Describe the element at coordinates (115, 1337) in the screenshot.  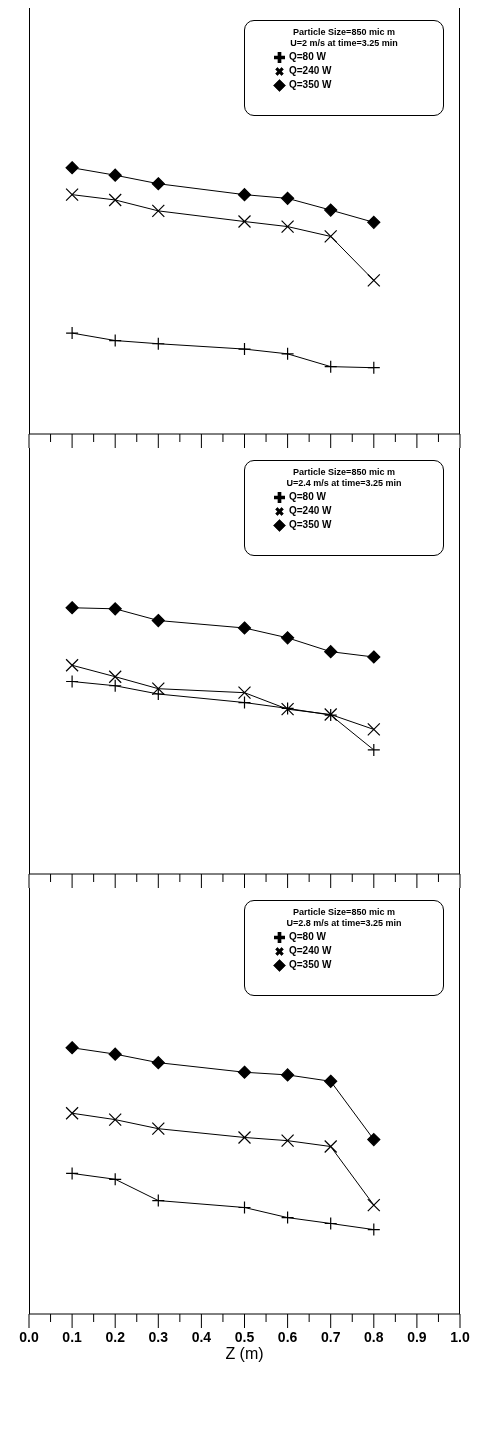
I see `x-tick-label: 0.2` at that location.